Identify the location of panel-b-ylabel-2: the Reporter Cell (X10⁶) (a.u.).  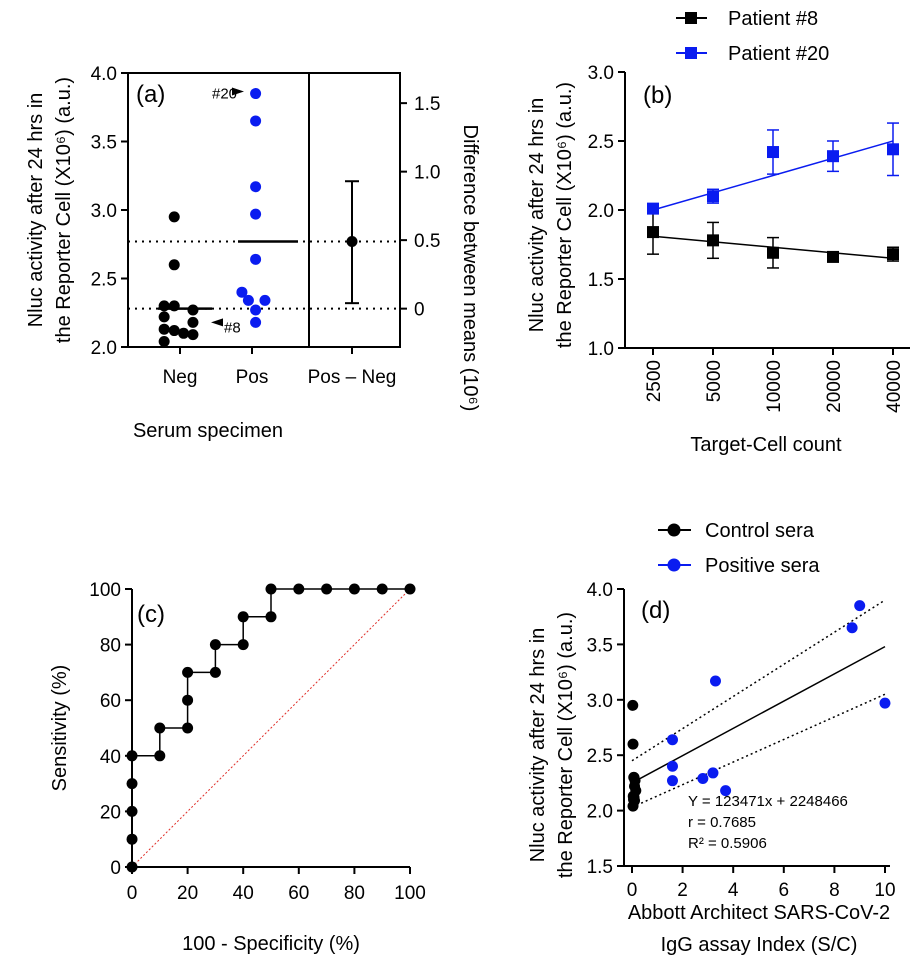
(565, 215).